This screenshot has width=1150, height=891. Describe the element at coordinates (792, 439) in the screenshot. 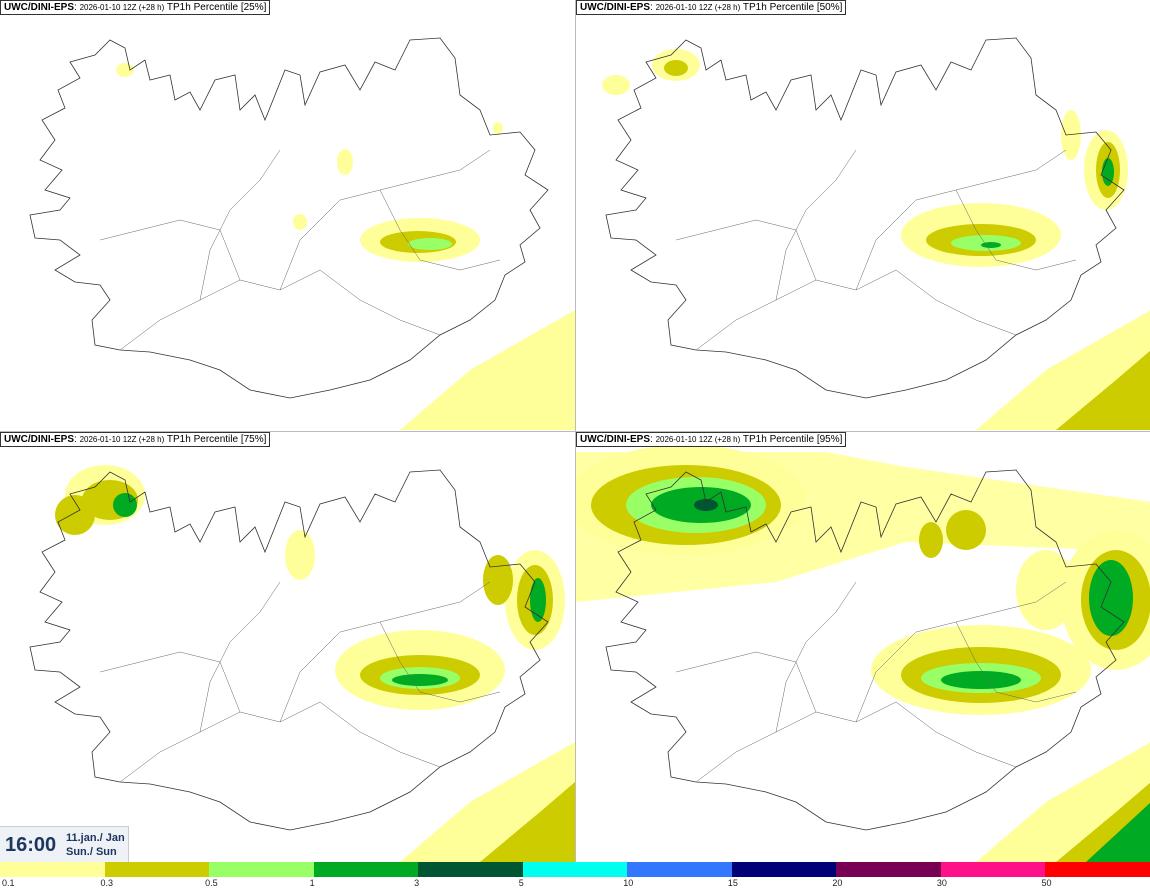

I see `panel-product: TP1h Percentile [95%]` at that location.